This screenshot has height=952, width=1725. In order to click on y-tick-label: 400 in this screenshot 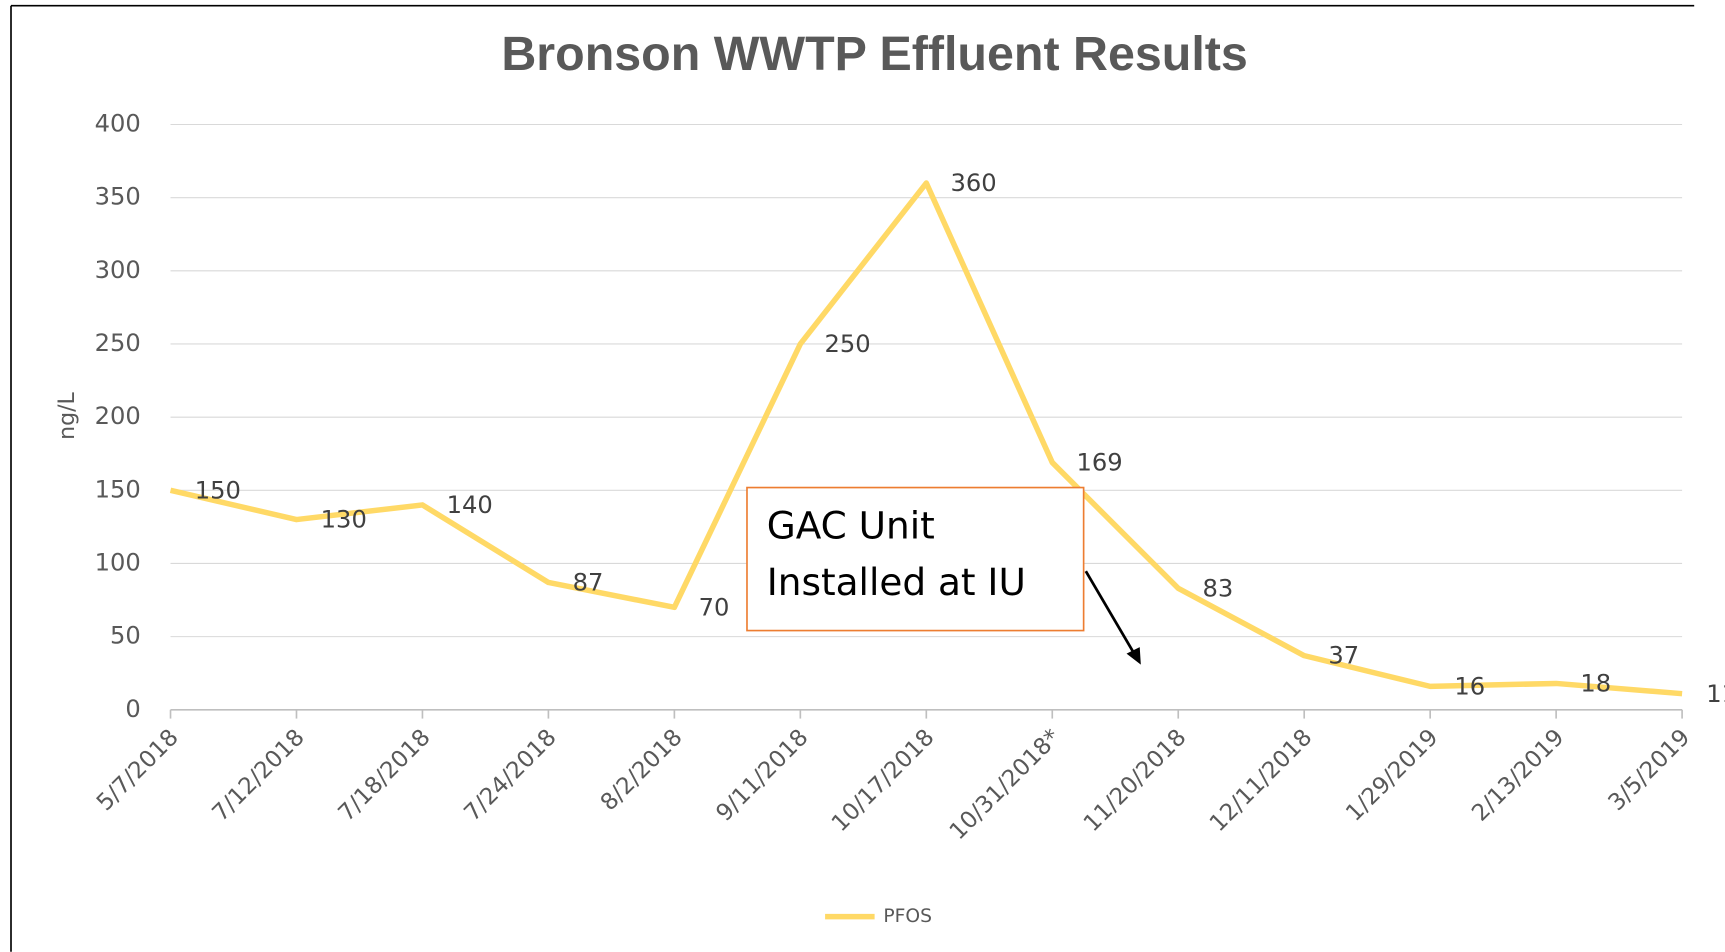, I will do `click(118, 124)`.